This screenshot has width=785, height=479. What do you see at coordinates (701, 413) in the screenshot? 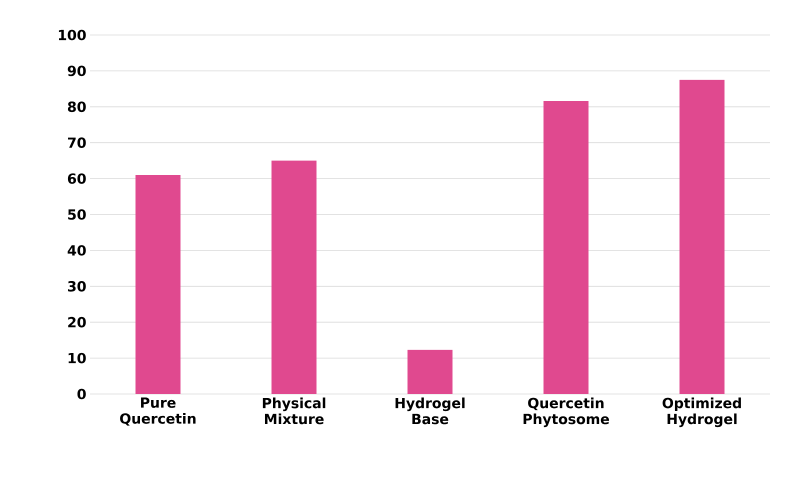
I see `x-tick-label: Optimized Hydrogel` at bounding box center [701, 413].